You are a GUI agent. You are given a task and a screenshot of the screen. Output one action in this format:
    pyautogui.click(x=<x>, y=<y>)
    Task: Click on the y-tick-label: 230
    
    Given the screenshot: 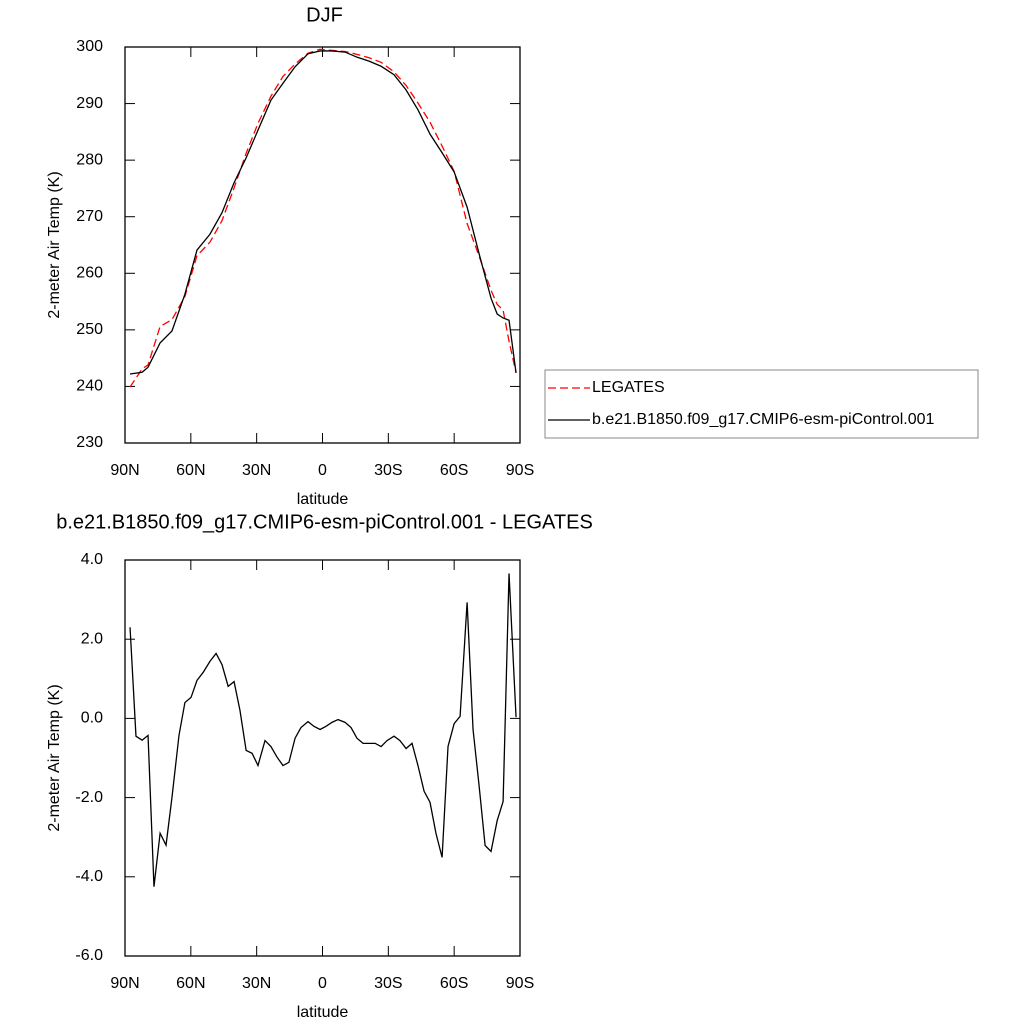 What is the action you would take?
    pyautogui.click(x=89, y=442)
    